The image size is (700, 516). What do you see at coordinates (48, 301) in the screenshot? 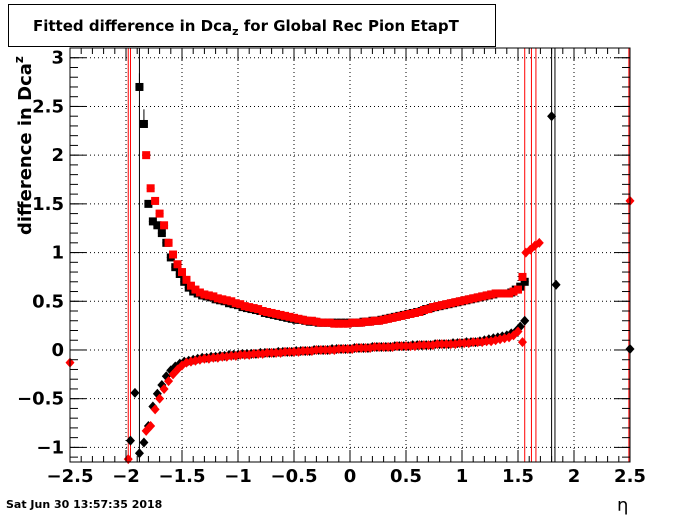
I see `y-tick-label: 0.5` at bounding box center [48, 301].